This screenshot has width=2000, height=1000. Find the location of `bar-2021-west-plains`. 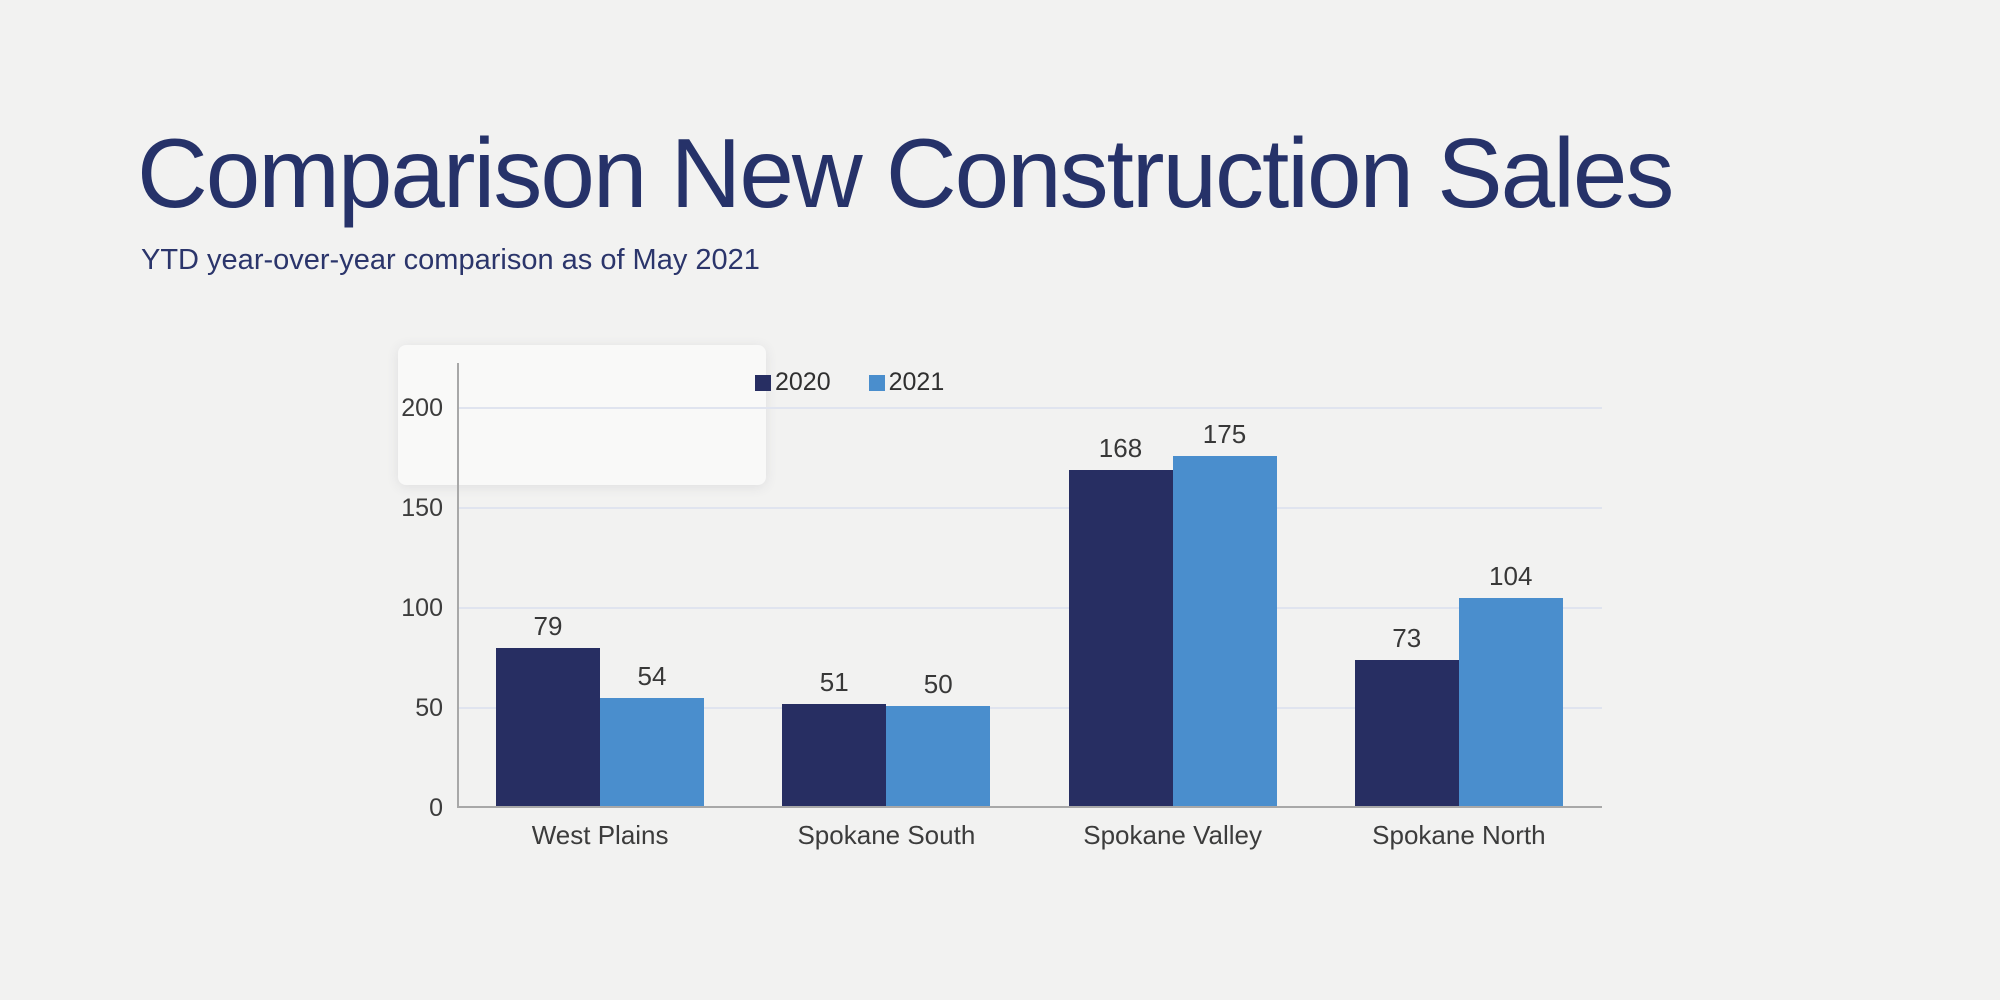

bar-2021-west-plains is located at coordinates (652, 752).